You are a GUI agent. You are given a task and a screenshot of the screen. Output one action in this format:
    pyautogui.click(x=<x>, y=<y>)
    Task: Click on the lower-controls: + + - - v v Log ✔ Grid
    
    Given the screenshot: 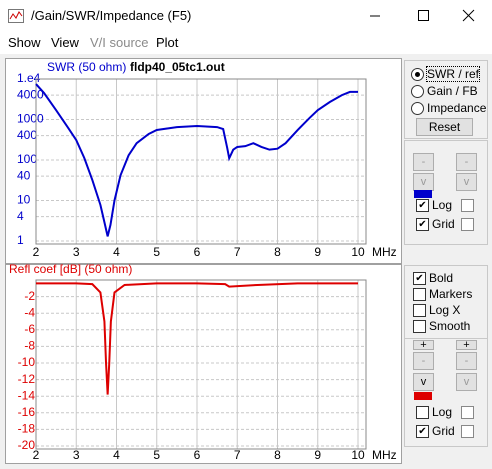 What is the action you would take?
    pyautogui.click(x=446, y=392)
    